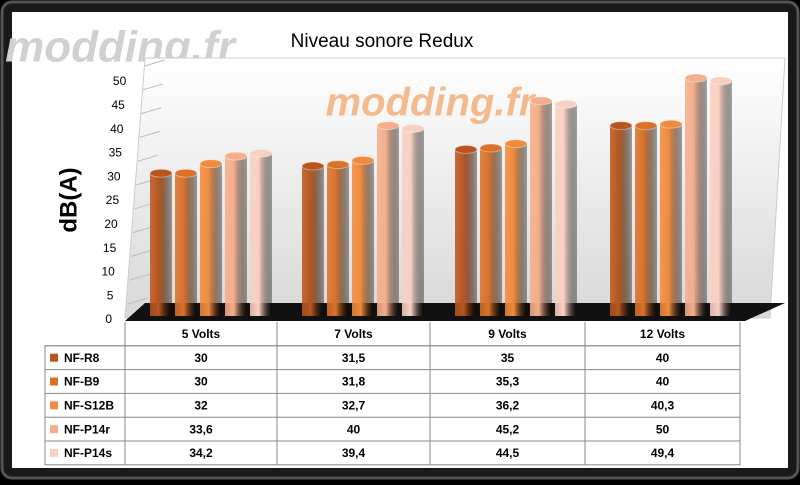  What do you see at coordinates (201, 429) in the screenshot?
I see `table-cell: 33,6` at bounding box center [201, 429].